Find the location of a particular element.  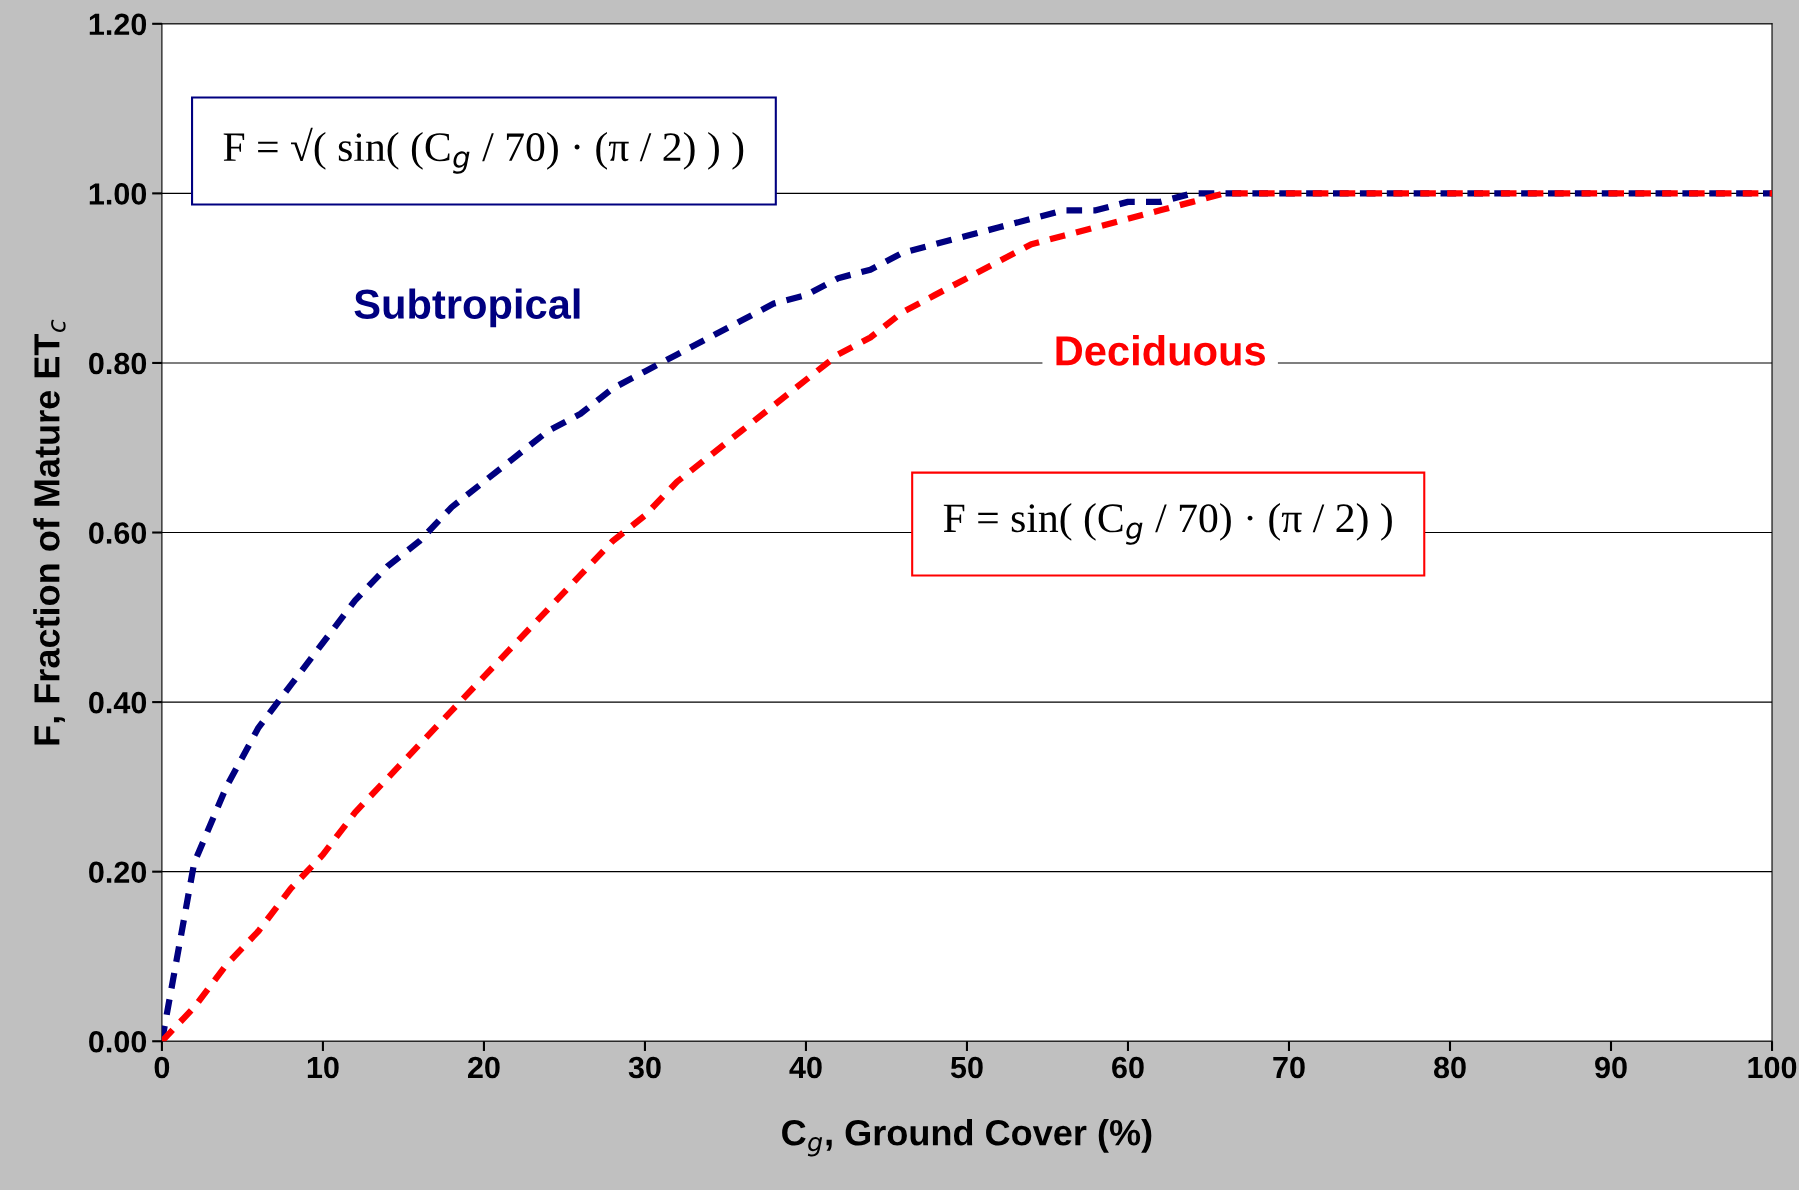

y-tick-label: 0.40 is located at coordinates (118, 702).